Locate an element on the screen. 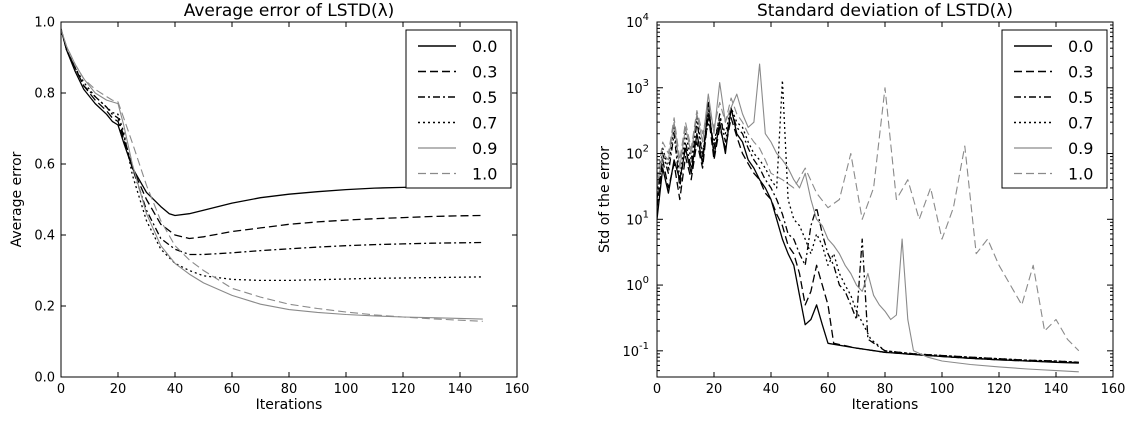 This screenshot has width=1139, height=427. y-tick-label: 10² is located at coordinates (637, 153).